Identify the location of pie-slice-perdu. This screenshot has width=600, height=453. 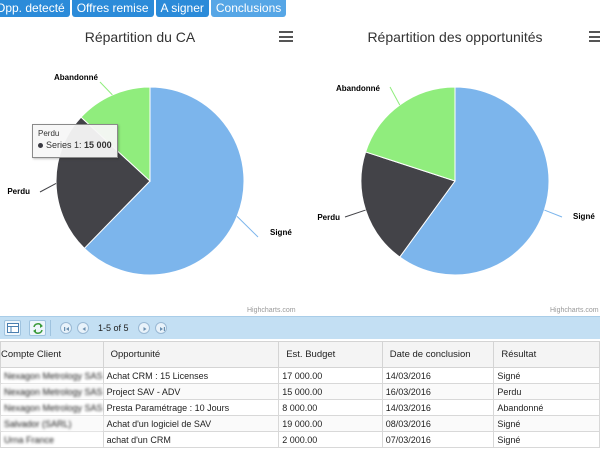
(408, 204).